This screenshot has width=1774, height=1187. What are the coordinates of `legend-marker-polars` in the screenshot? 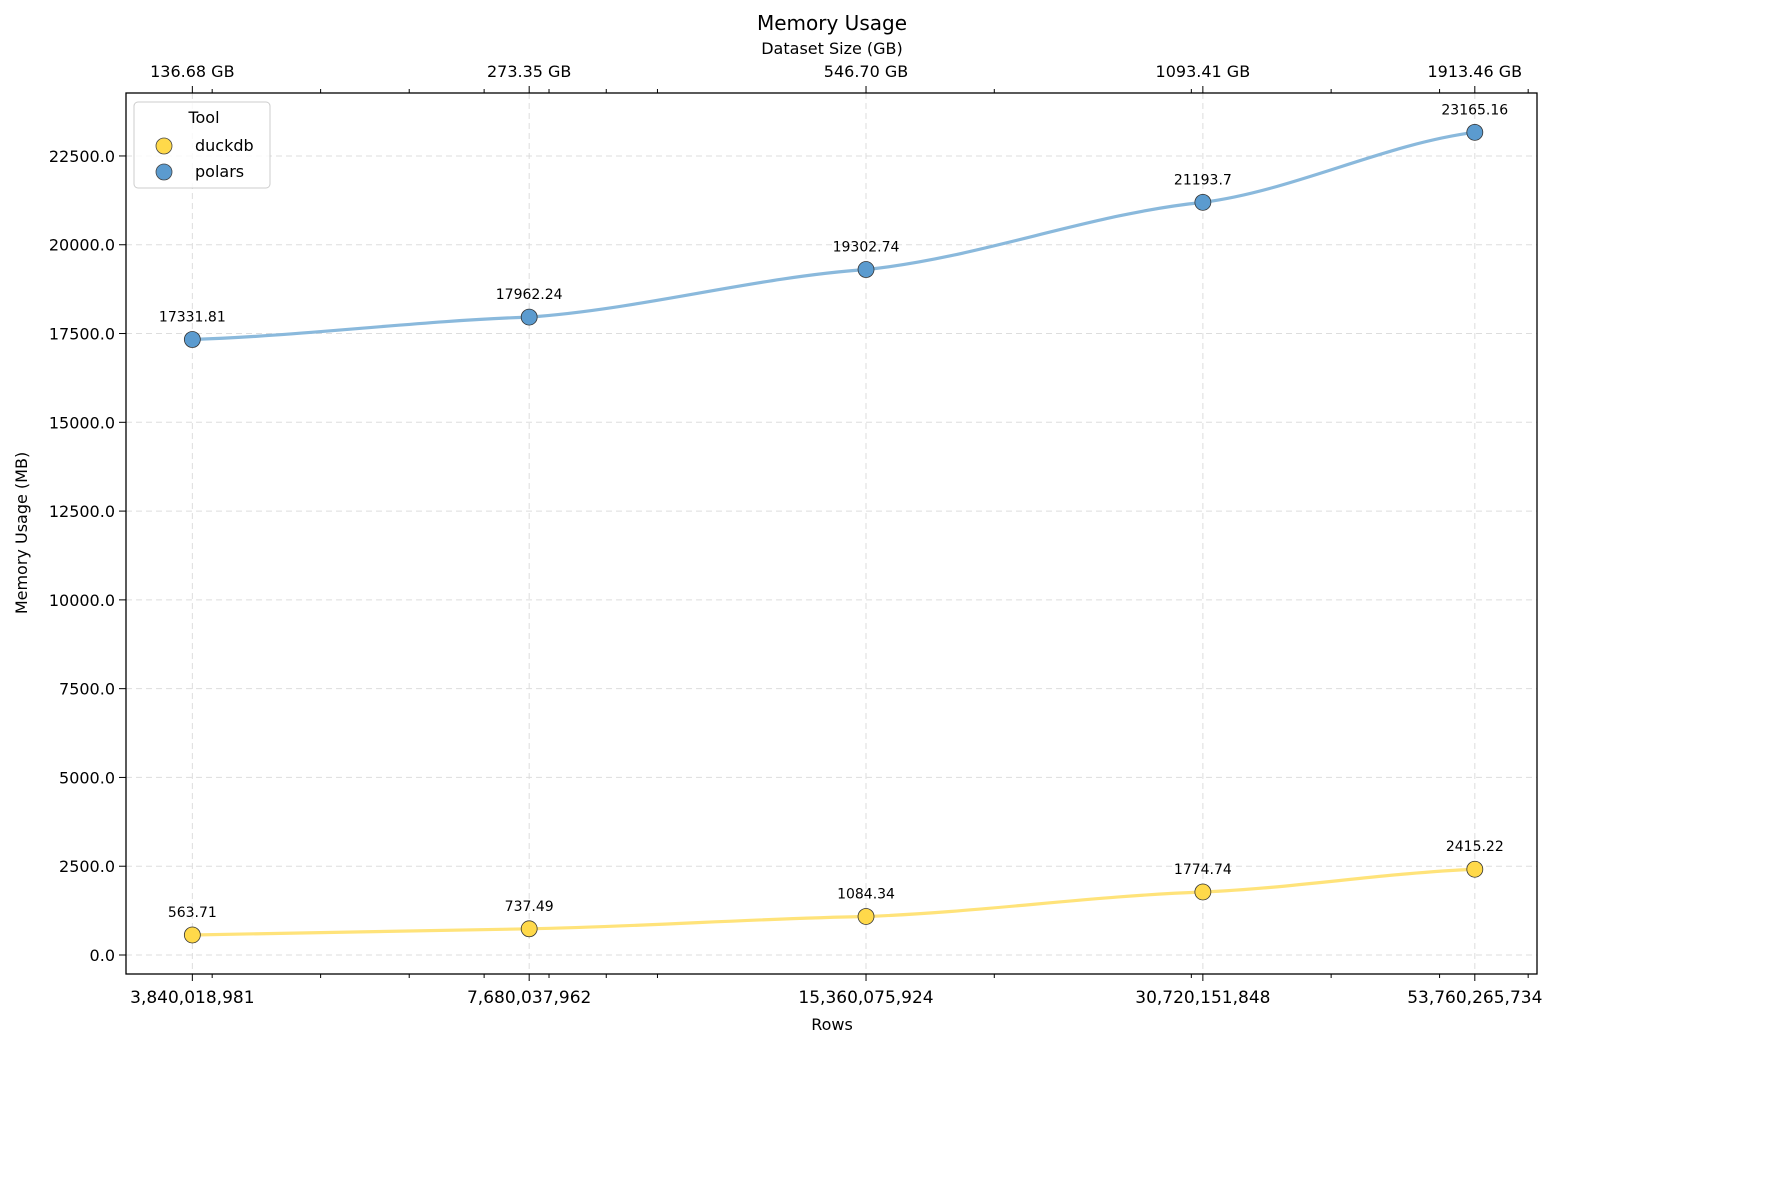 It's located at (164, 172).